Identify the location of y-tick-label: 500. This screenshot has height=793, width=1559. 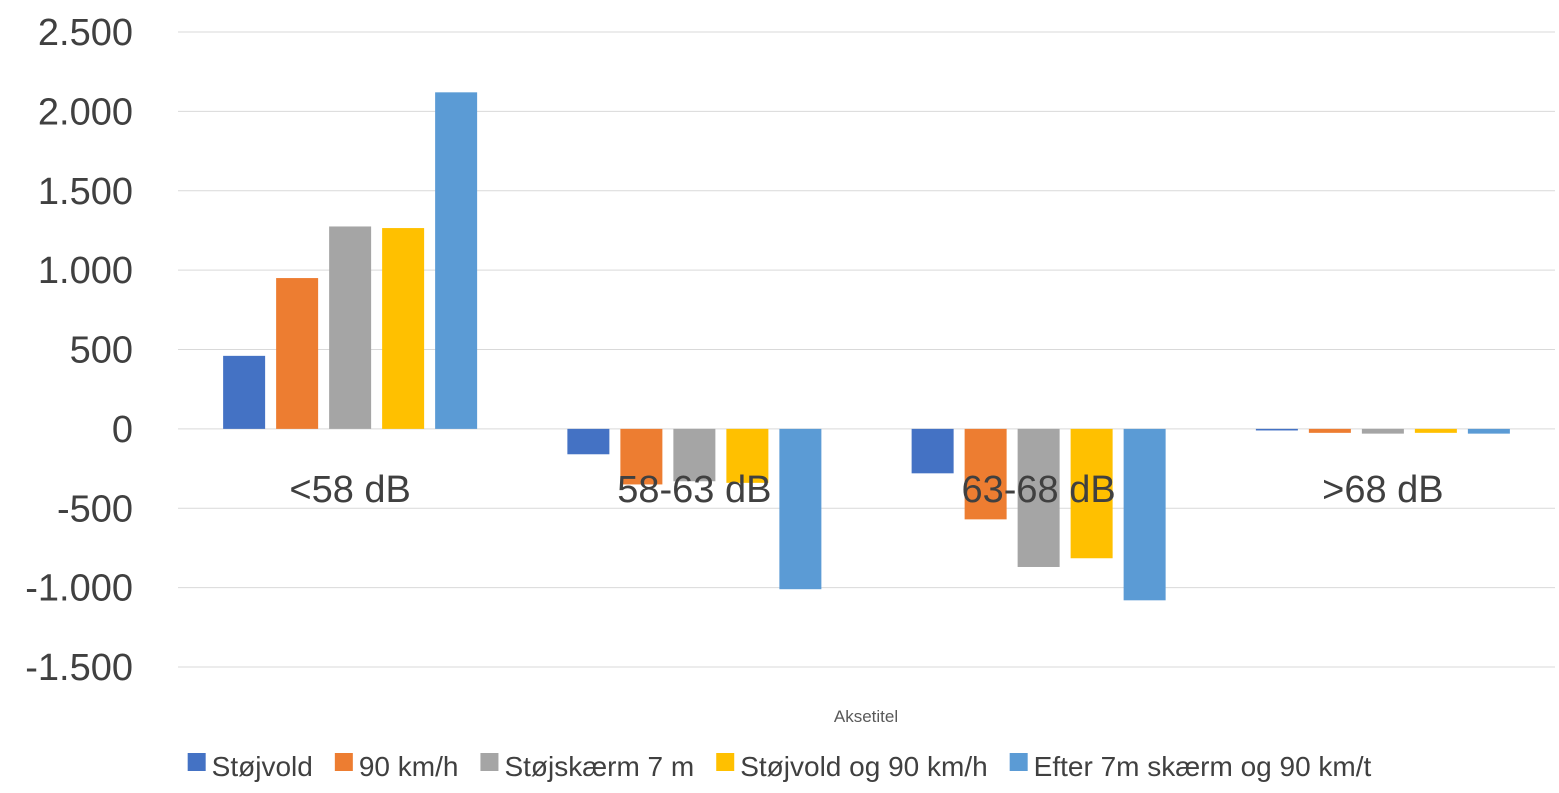
(101, 351).